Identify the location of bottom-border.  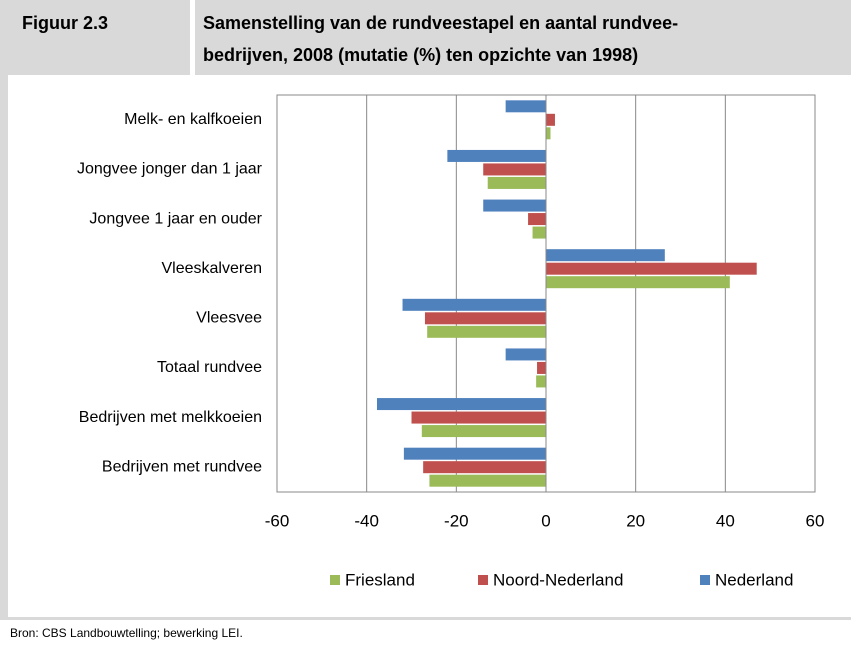
(425, 618).